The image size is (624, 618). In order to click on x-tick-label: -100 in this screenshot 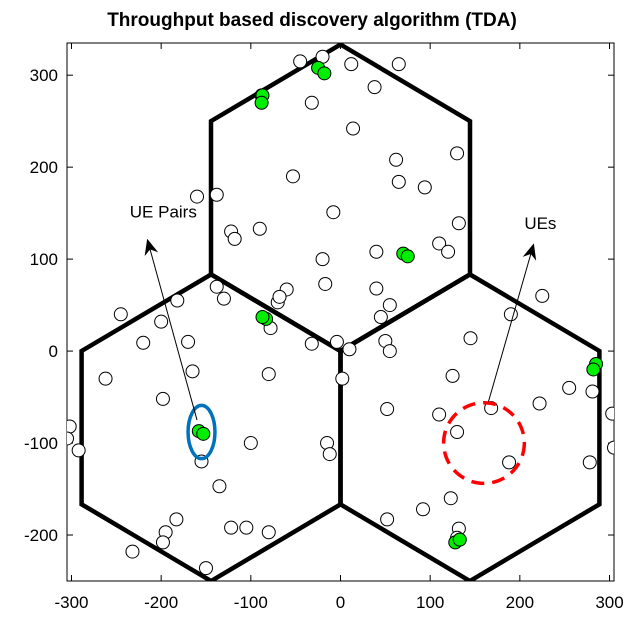, I will do `click(251, 602)`.